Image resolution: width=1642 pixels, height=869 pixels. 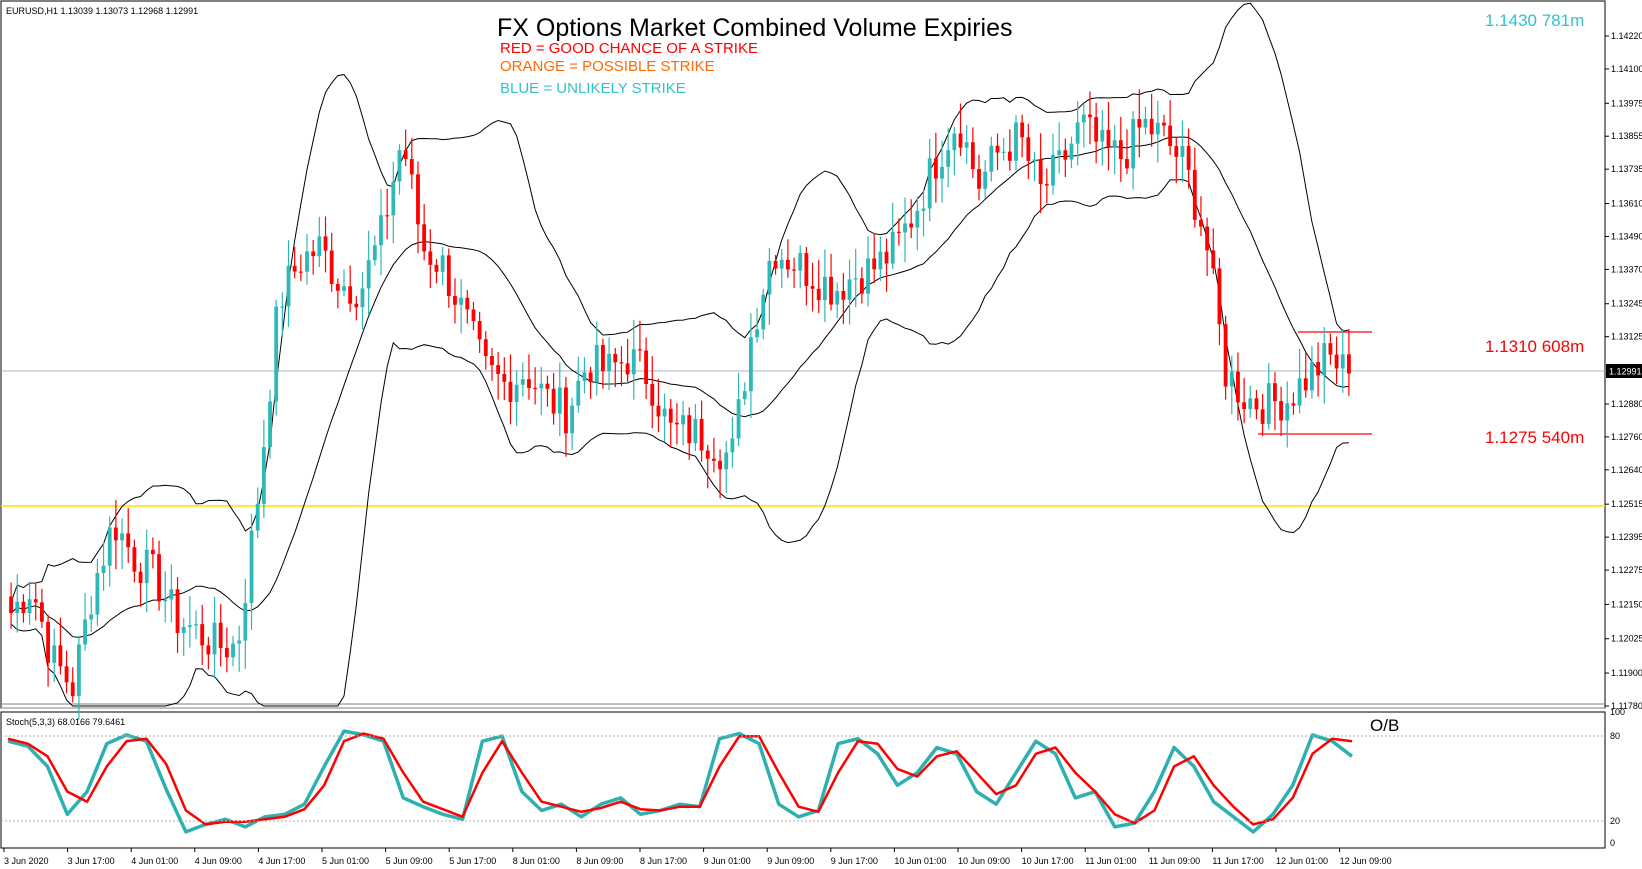 What do you see at coordinates (593, 88) in the screenshot?
I see `legend-blue: BLUE = UNLIKELY STRIKE` at bounding box center [593, 88].